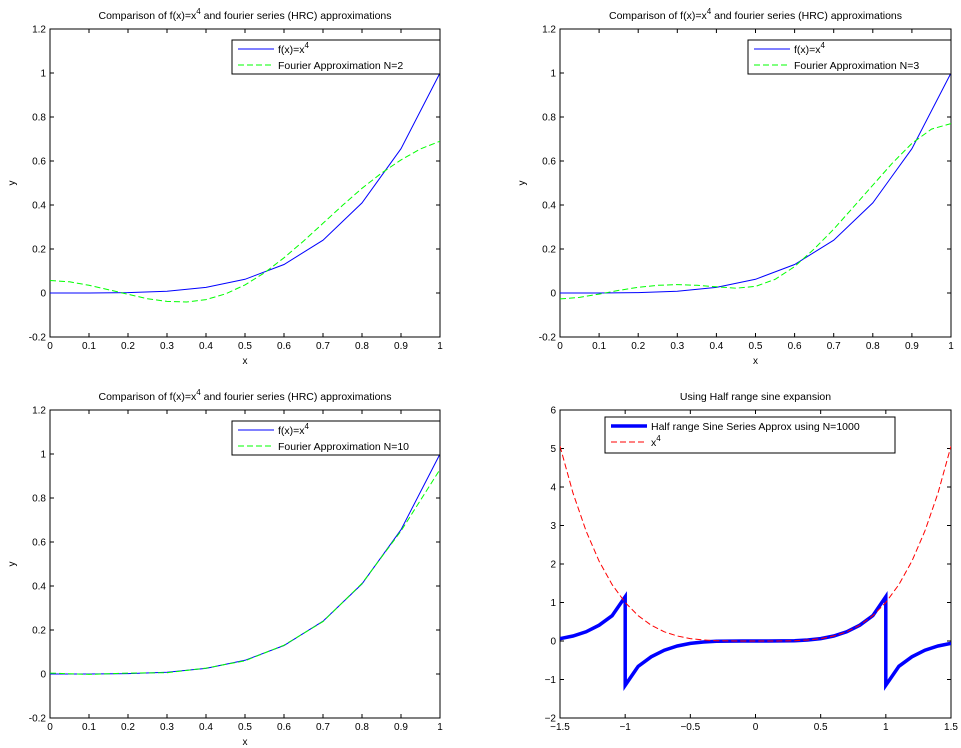 The height and width of the screenshot is (748, 961). I want to click on legend: f(x)=x4 Fourier Approximation N=3, so click(849, 57).